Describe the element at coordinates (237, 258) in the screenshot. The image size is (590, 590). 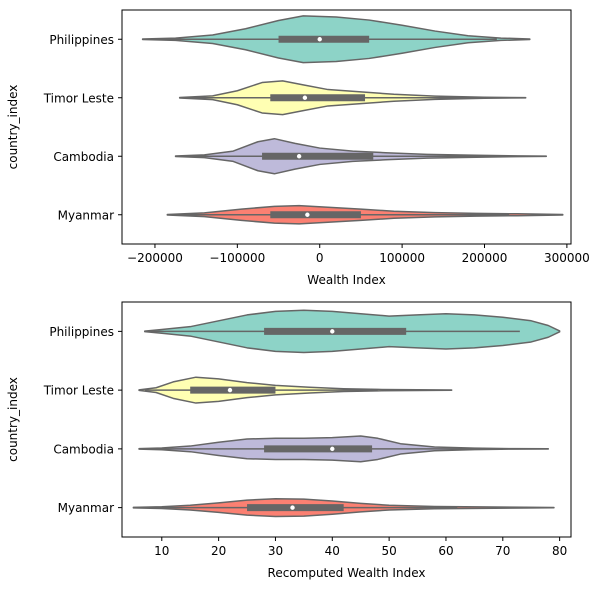
I see `x-tick-label: −100000` at that location.